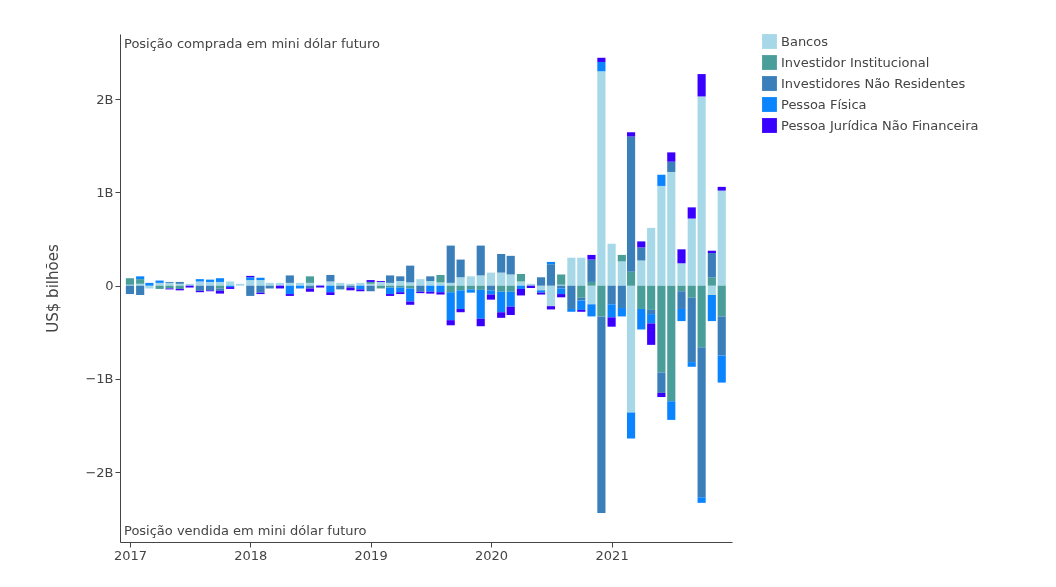 This screenshot has height=587, width=1056. Describe the element at coordinates (105, 192) in the screenshot. I see `y-tick-label: 1B` at that location.